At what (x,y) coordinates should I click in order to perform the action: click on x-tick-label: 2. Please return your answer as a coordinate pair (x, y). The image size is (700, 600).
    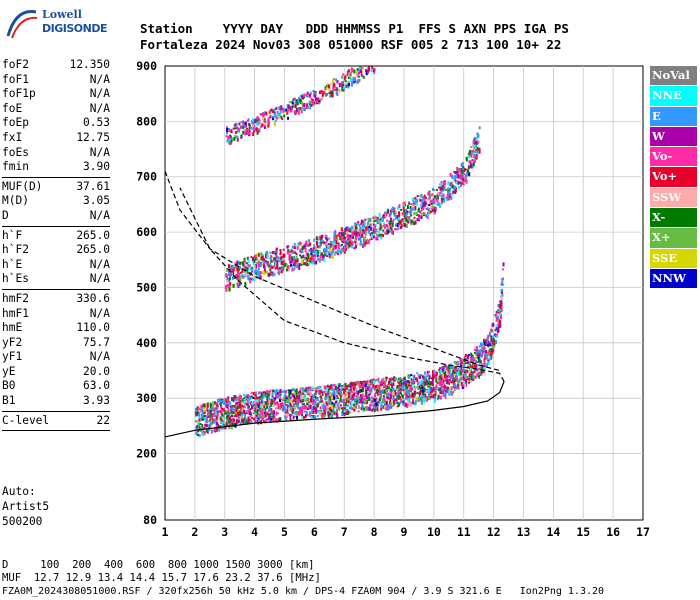
    Looking at the image, I should click on (194, 532).